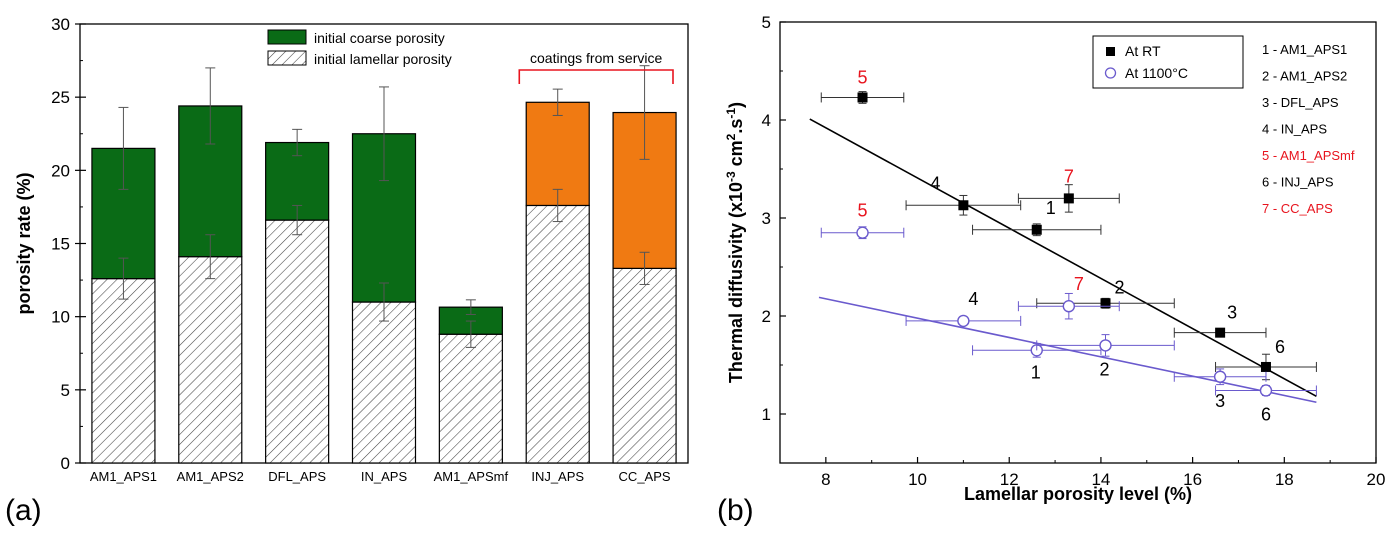  I want to click on y-axis-label: Thermal diffusivity (x10-3 cm2.s-1), so click(735, 242).